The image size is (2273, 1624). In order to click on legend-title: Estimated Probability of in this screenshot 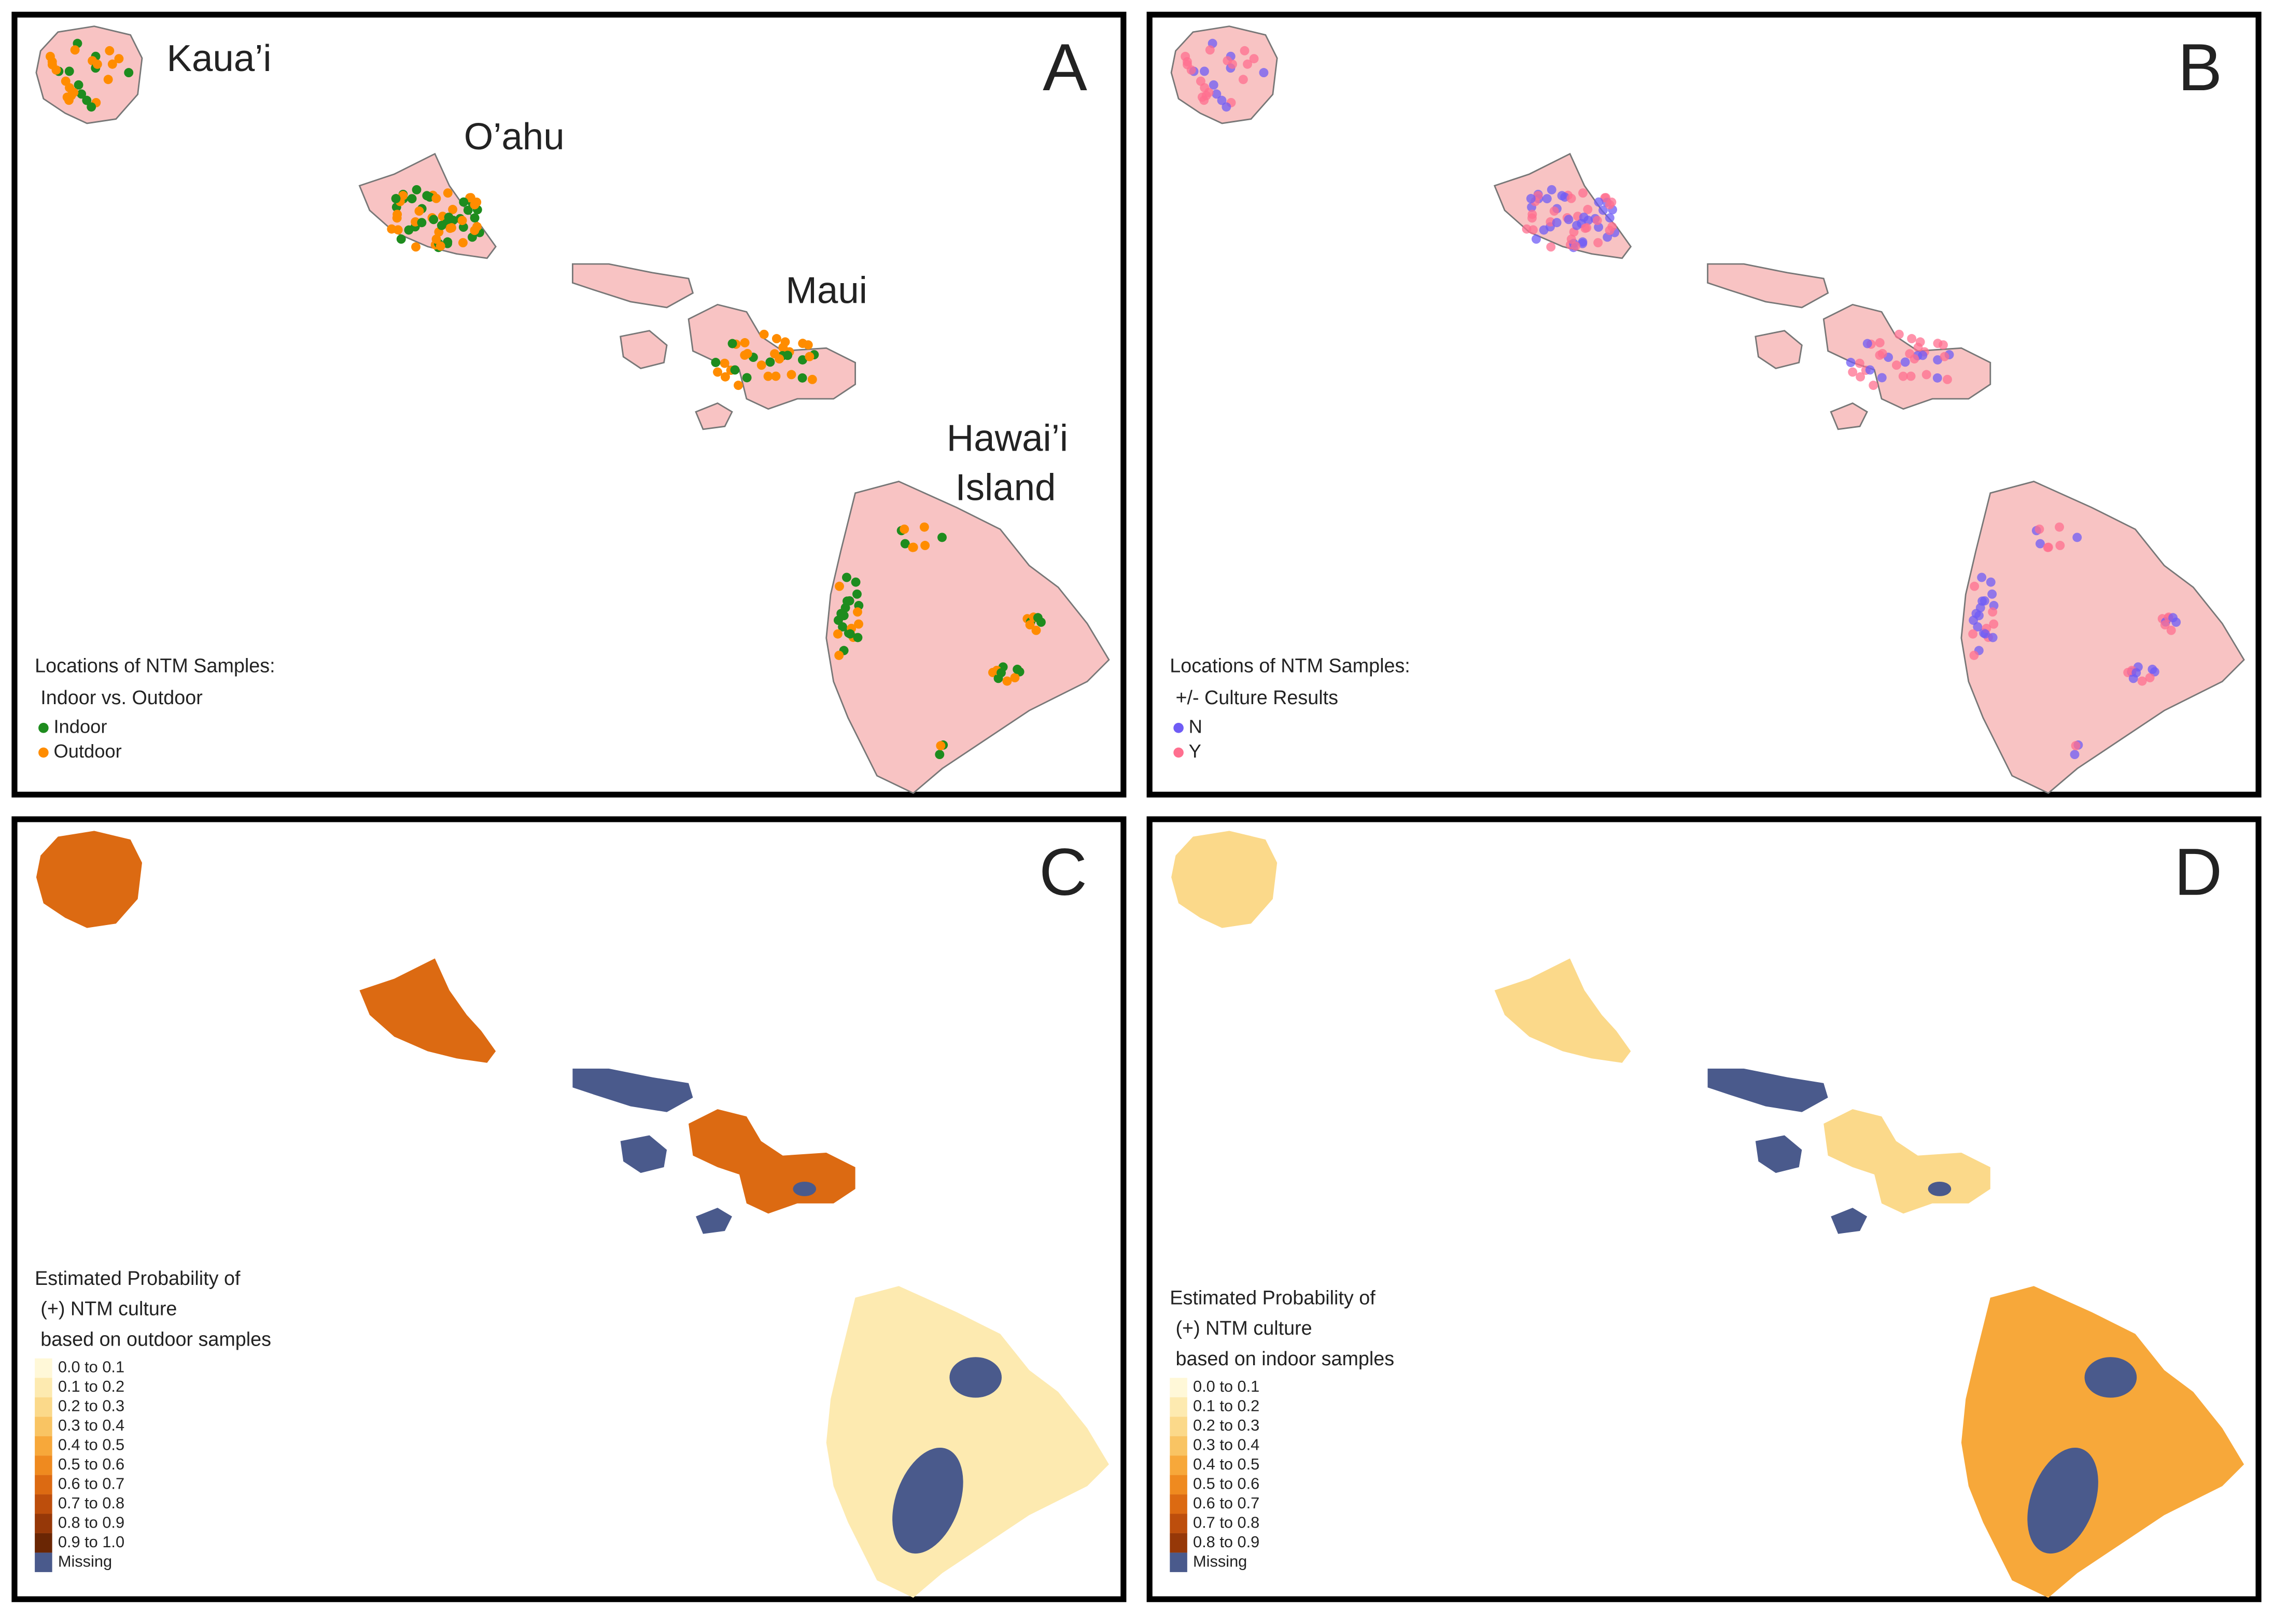, I will do `click(138, 1278)`.